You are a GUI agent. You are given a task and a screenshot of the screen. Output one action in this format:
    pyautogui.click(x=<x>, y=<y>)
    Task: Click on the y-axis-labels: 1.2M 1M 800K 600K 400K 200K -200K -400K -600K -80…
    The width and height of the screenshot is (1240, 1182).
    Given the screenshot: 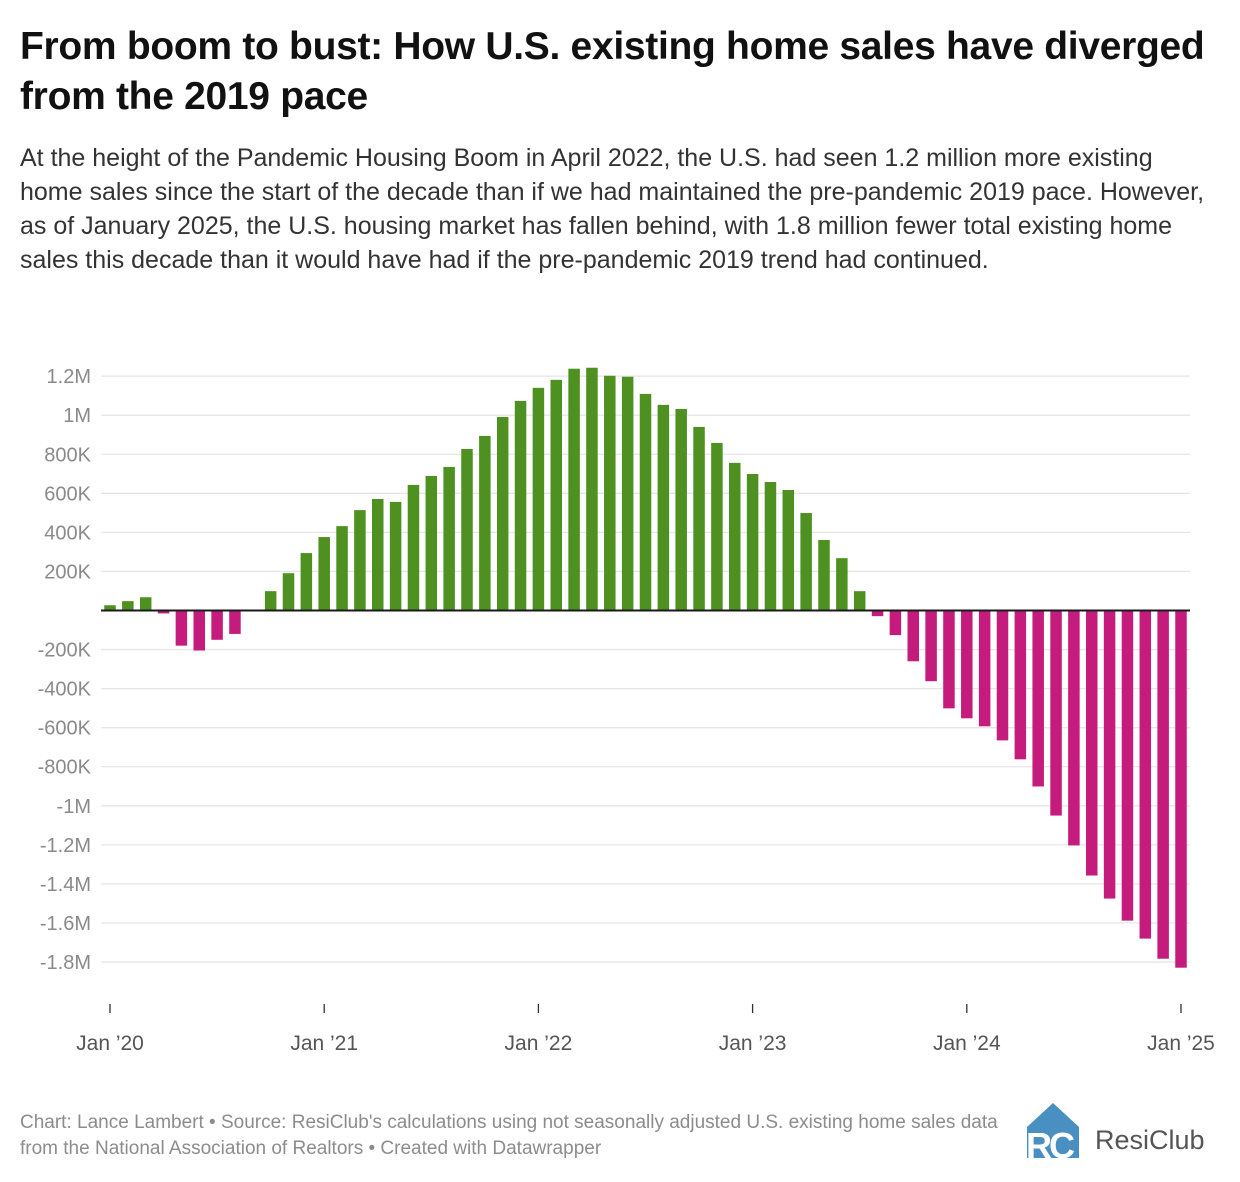 What is the action you would take?
    pyautogui.click(x=65, y=670)
    